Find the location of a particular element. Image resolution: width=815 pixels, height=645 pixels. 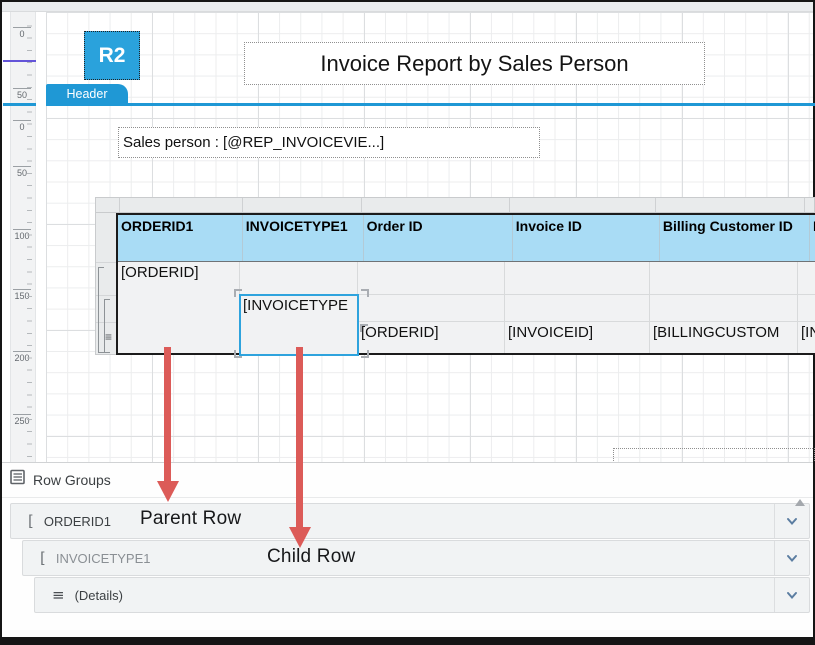

row-group-orderid1: [ ORDERID1 is located at coordinates (410, 521).